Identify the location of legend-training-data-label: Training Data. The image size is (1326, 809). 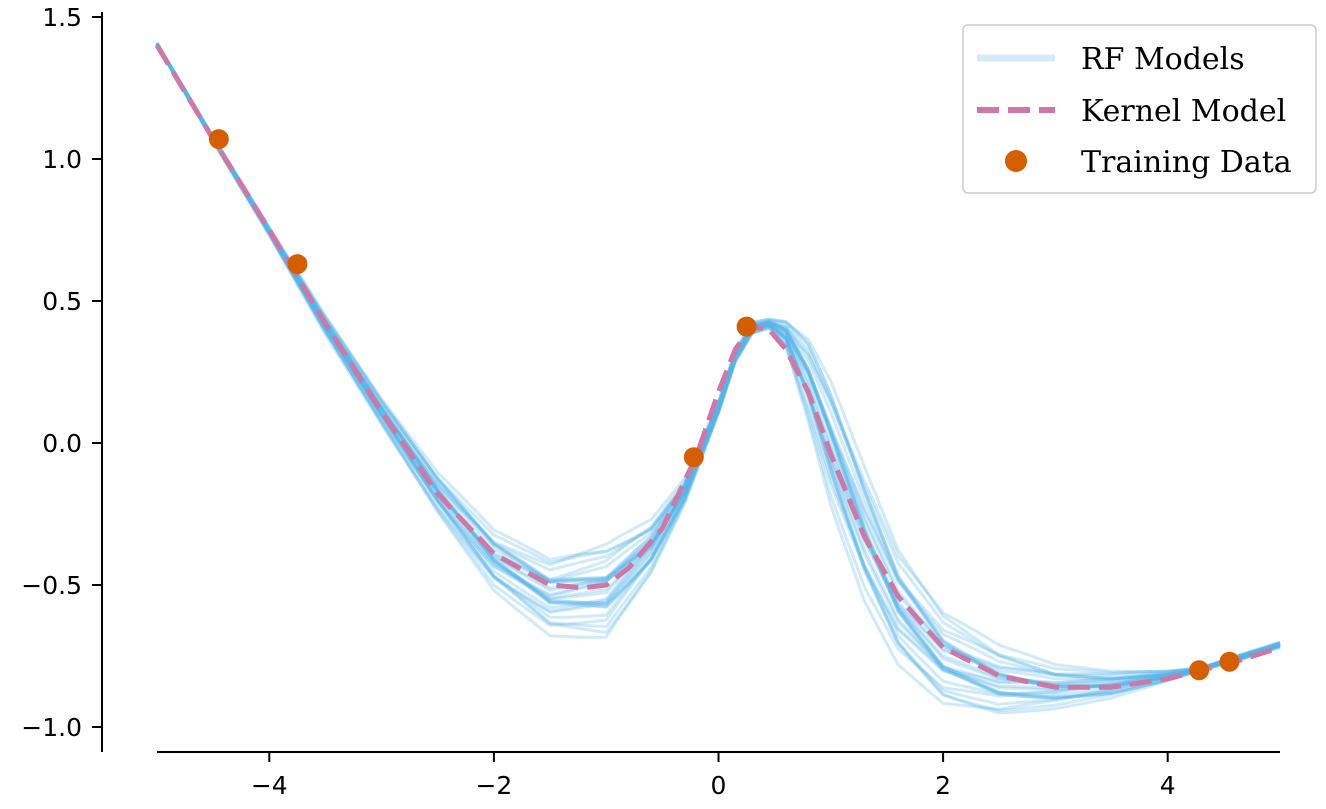
(1186, 162).